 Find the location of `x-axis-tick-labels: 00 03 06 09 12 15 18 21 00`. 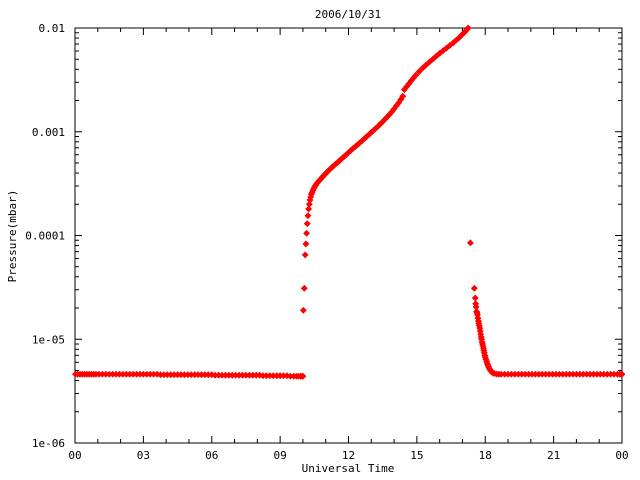

x-axis-tick-labels: 00 03 06 09 12 15 18 21 00 is located at coordinates (348, 455).